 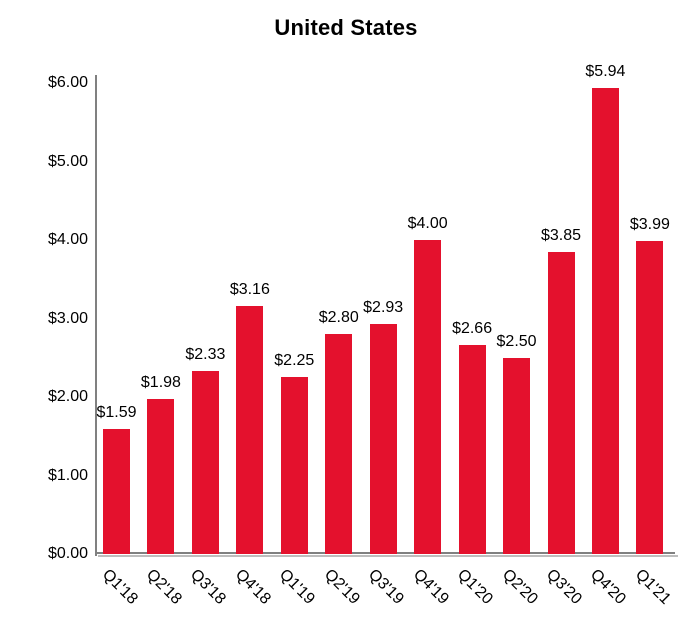 What do you see at coordinates (205, 354) in the screenshot?
I see `bar-value-label: $2.33` at bounding box center [205, 354].